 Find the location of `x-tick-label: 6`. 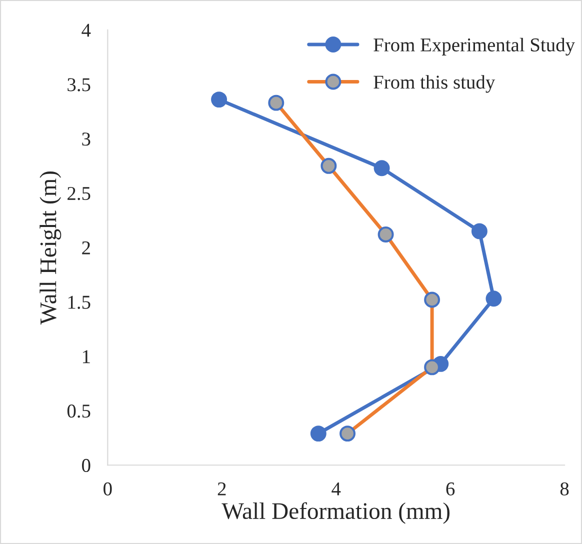

x-tick-label: 6 is located at coordinates (450, 489).